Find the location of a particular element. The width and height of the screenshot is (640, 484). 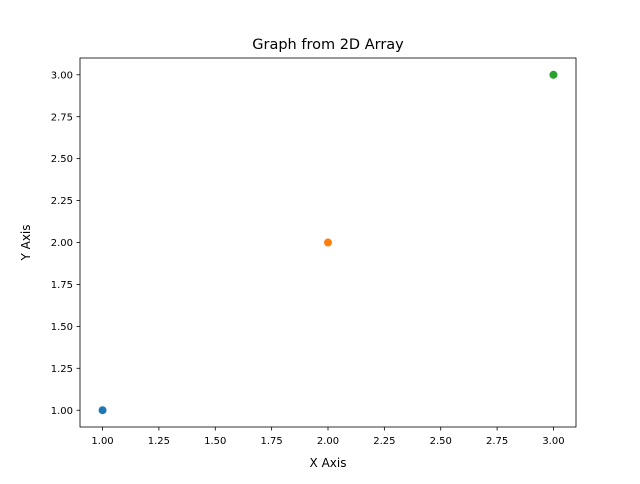

y-tick-label: 2.75 is located at coordinates (62, 117).